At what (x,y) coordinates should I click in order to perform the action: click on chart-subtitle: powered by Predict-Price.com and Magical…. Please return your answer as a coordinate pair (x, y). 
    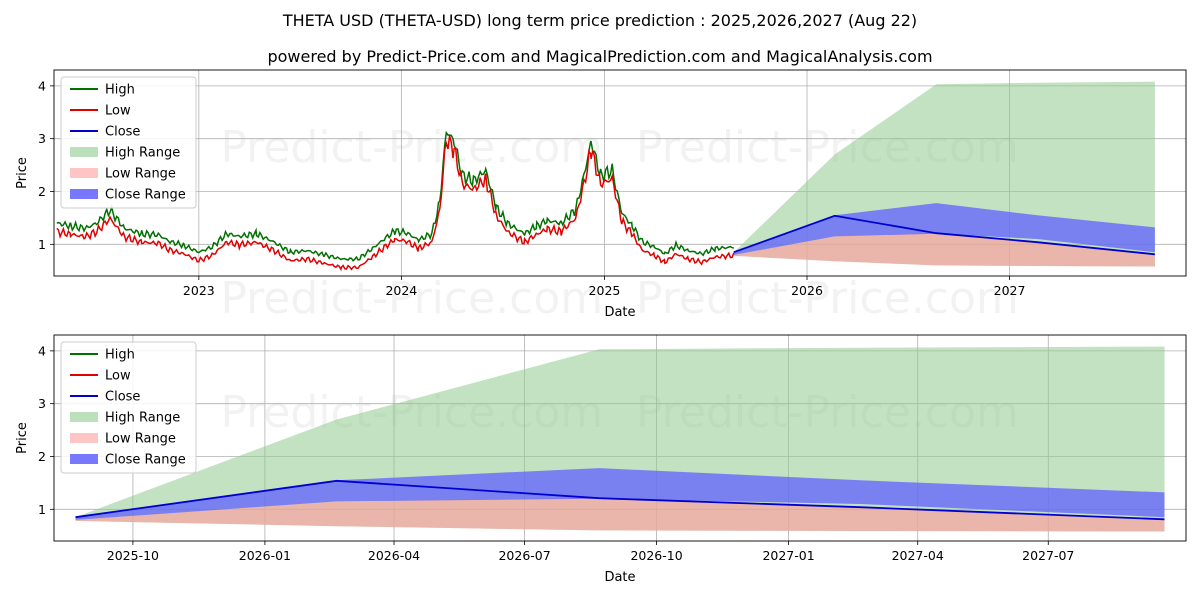
    Looking at the image, I should click on (599, 56).